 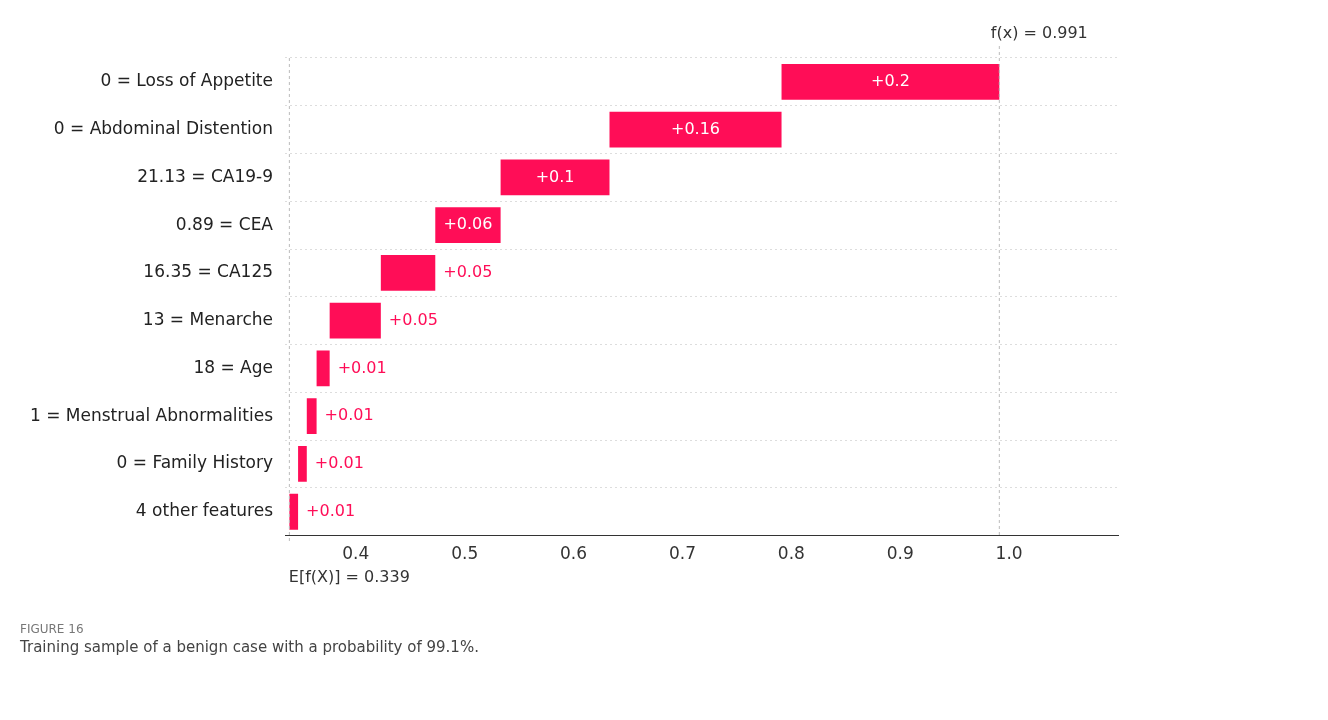 What do you see at coordinates (900, 553) in the screenshot?
I see `x-tick-label: 0.9` at bounding box center [900, 553].